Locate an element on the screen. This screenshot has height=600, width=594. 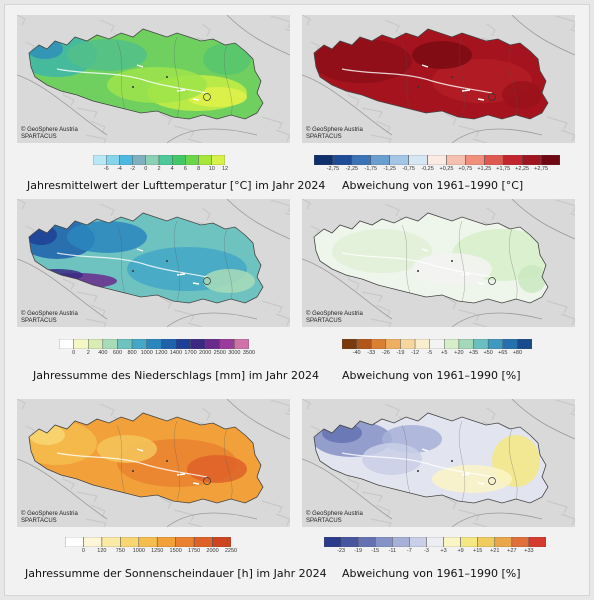
map-precipitation-deviation is located at coordinates (438, 263).